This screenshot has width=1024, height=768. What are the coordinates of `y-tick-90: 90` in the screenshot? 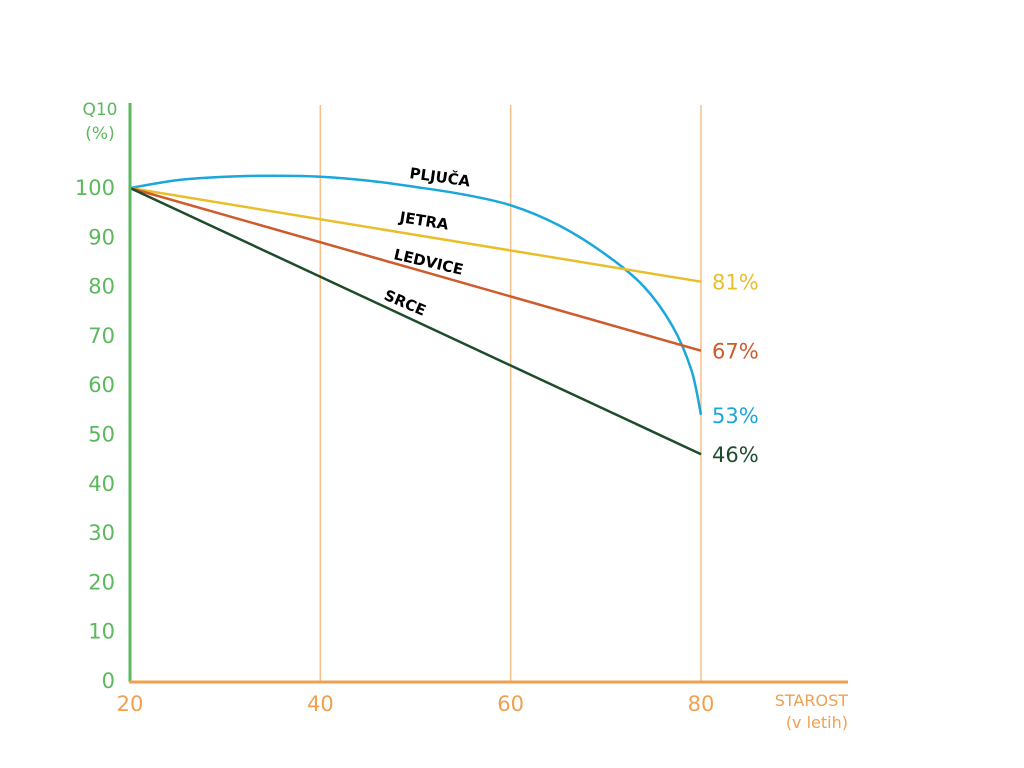 It's located at (101, 237).